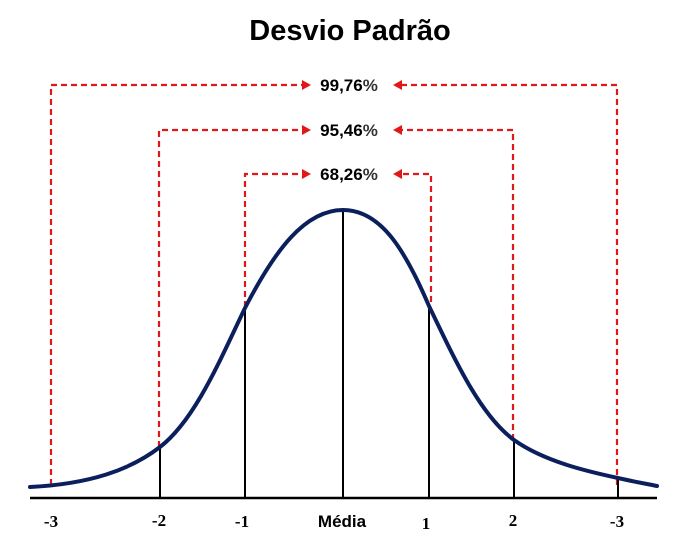  Describe the element at coordinates (370, 85) in the screenshot. I see `percent-unit-3sd: %` at that location.